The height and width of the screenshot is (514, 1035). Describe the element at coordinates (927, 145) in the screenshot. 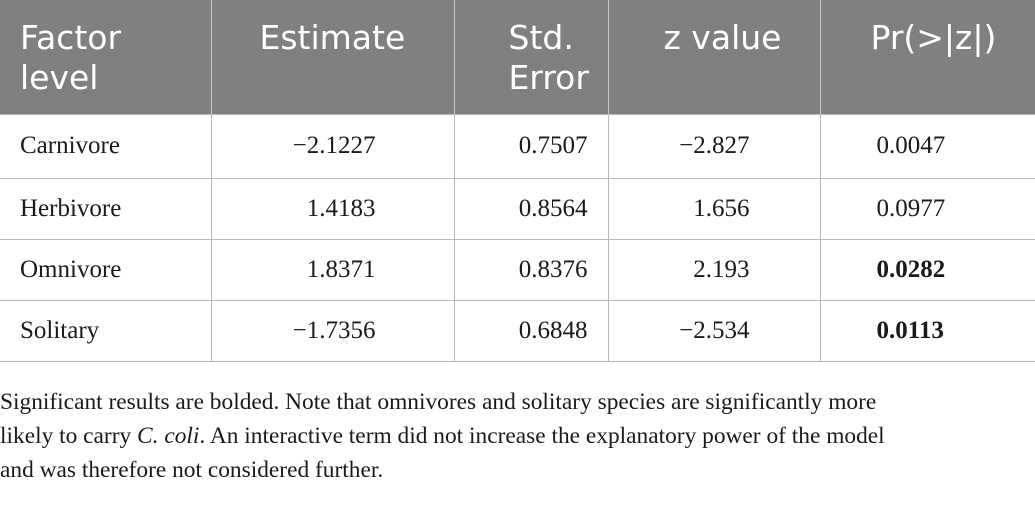

I see `cell-p-value: 0.0047` at that location.